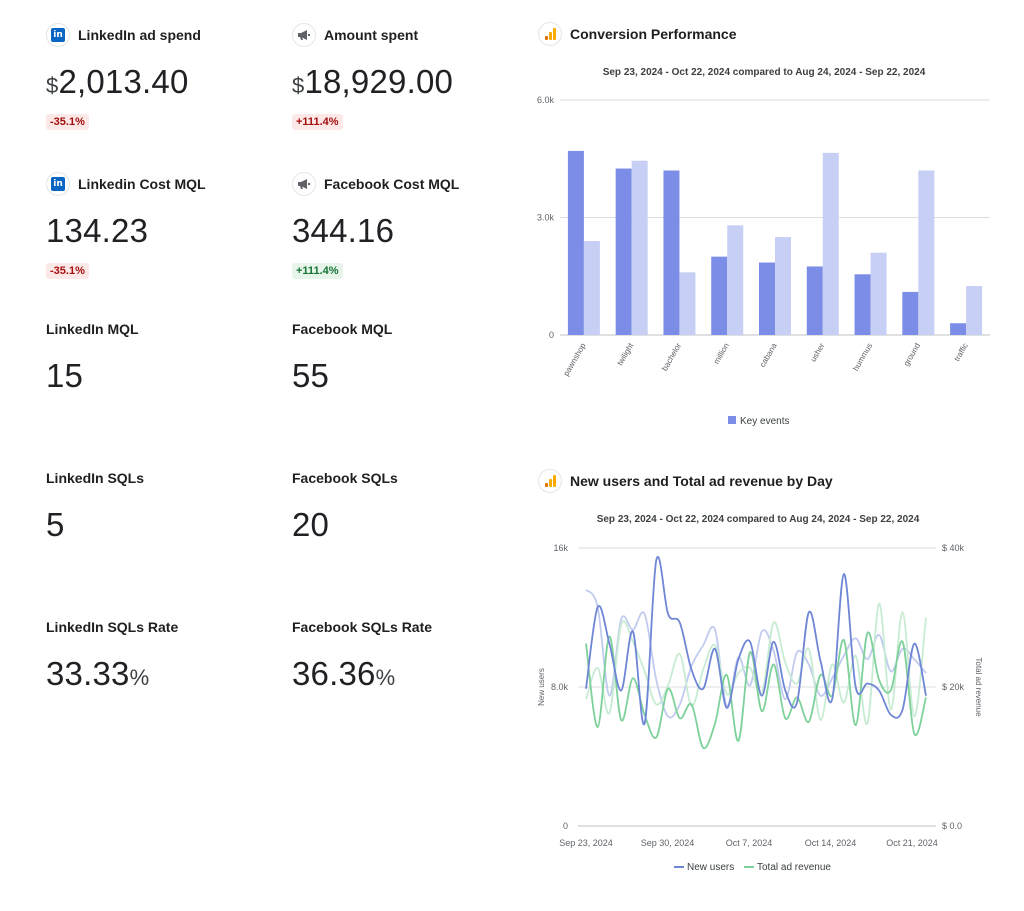 Image resolution: width=1024 pixels, height=911 pixels. I want to click on kpi-title: LinkedIn ad spend, so click(139, 35).